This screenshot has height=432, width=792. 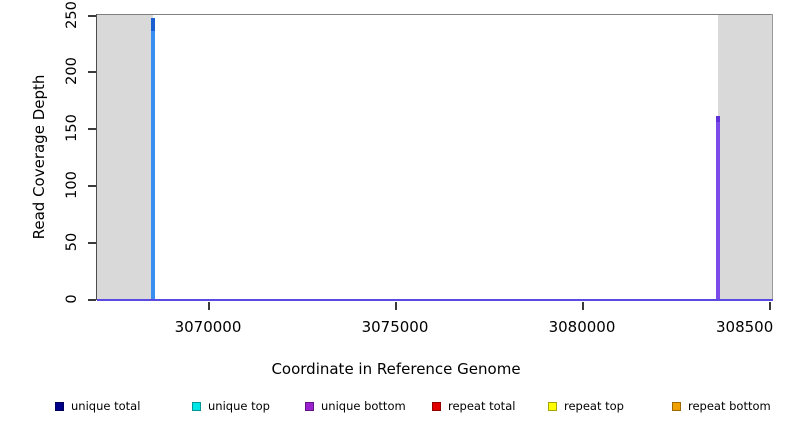 I want to click on legend-label-repeat-total: repeat total, so click(x=482, y=406).